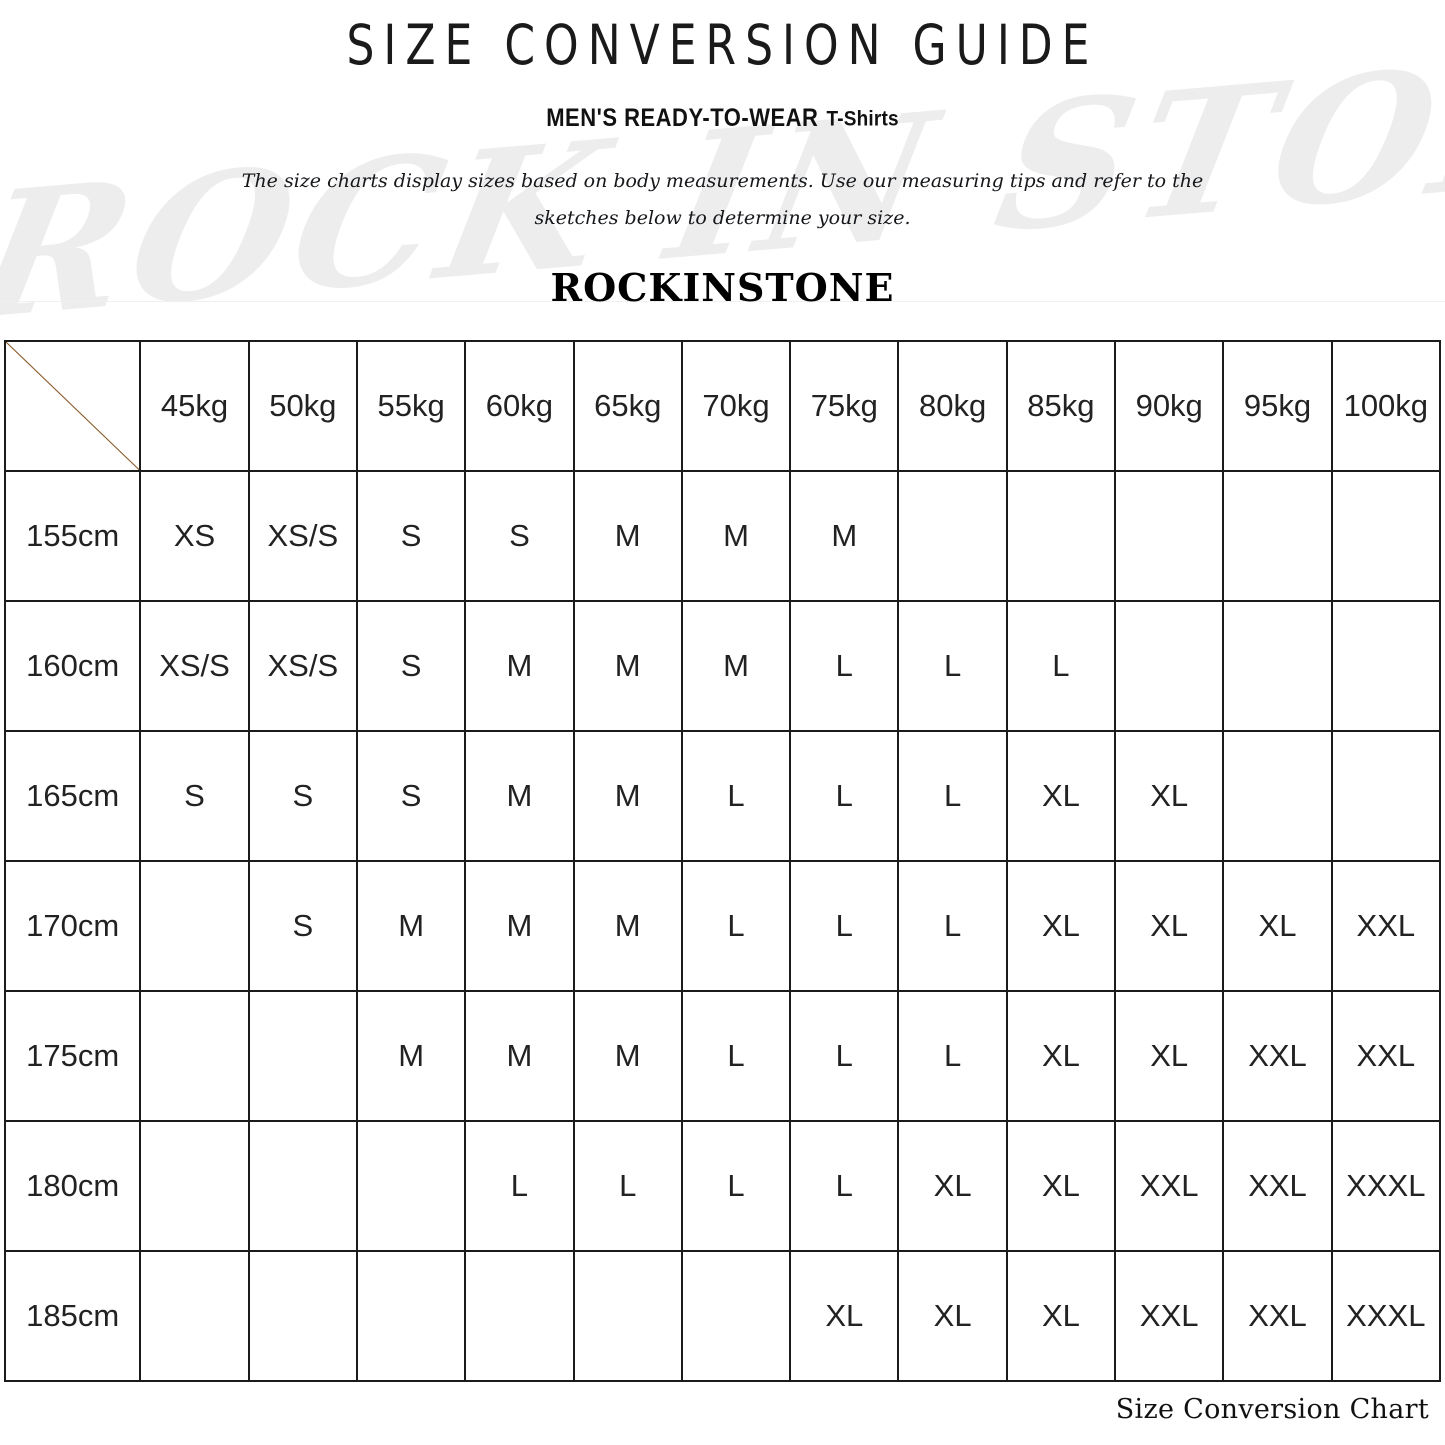 The image size is (1445, 1445). Describe the element at coordinates (1386, 406) in the screenshot. I see `column-header-weight: 100kg` at that location.